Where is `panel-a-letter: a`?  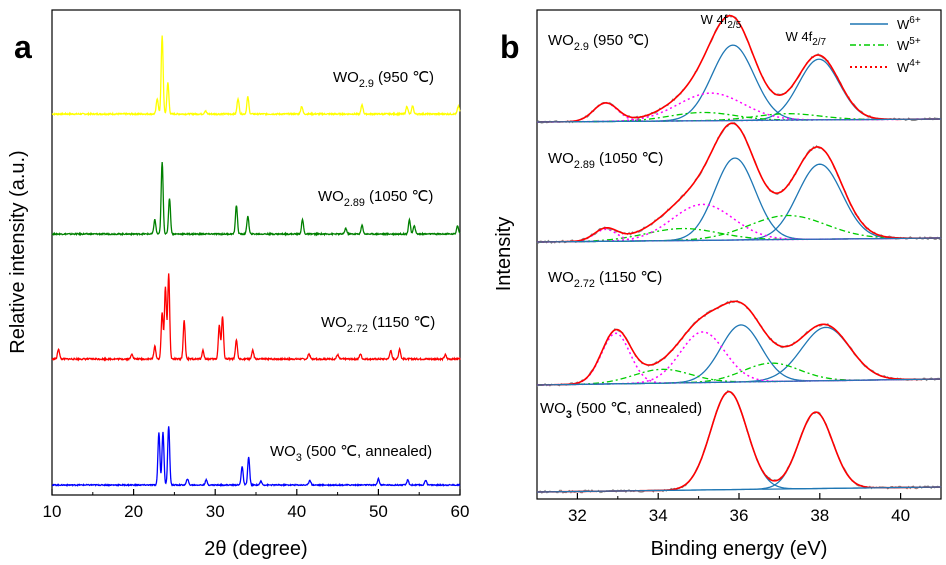 panel-a-letter: a is located at coordinates (23, 47).